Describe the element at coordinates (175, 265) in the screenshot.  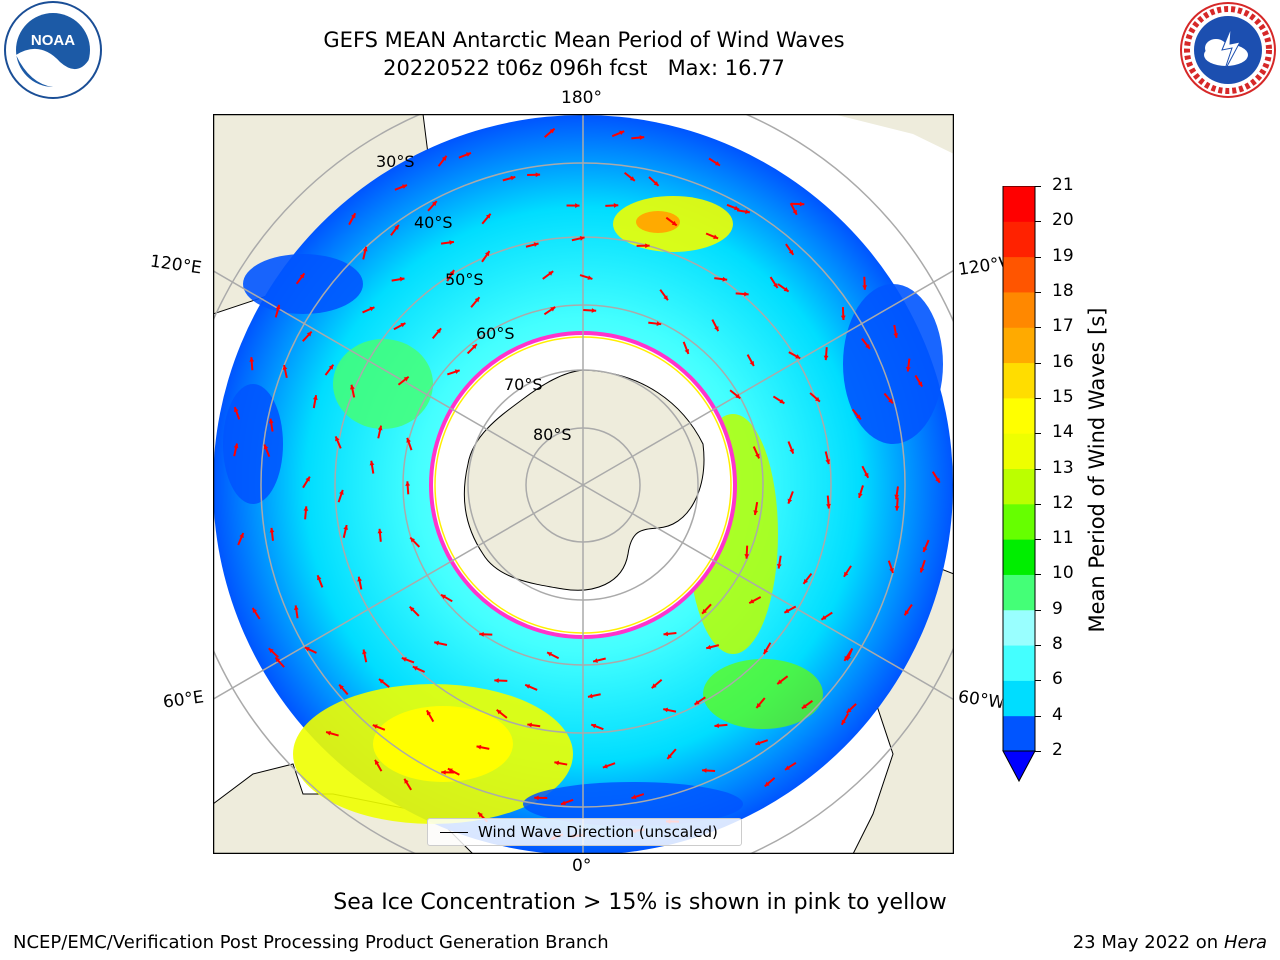
I see `lon-label-120e: 120°E` at that location.